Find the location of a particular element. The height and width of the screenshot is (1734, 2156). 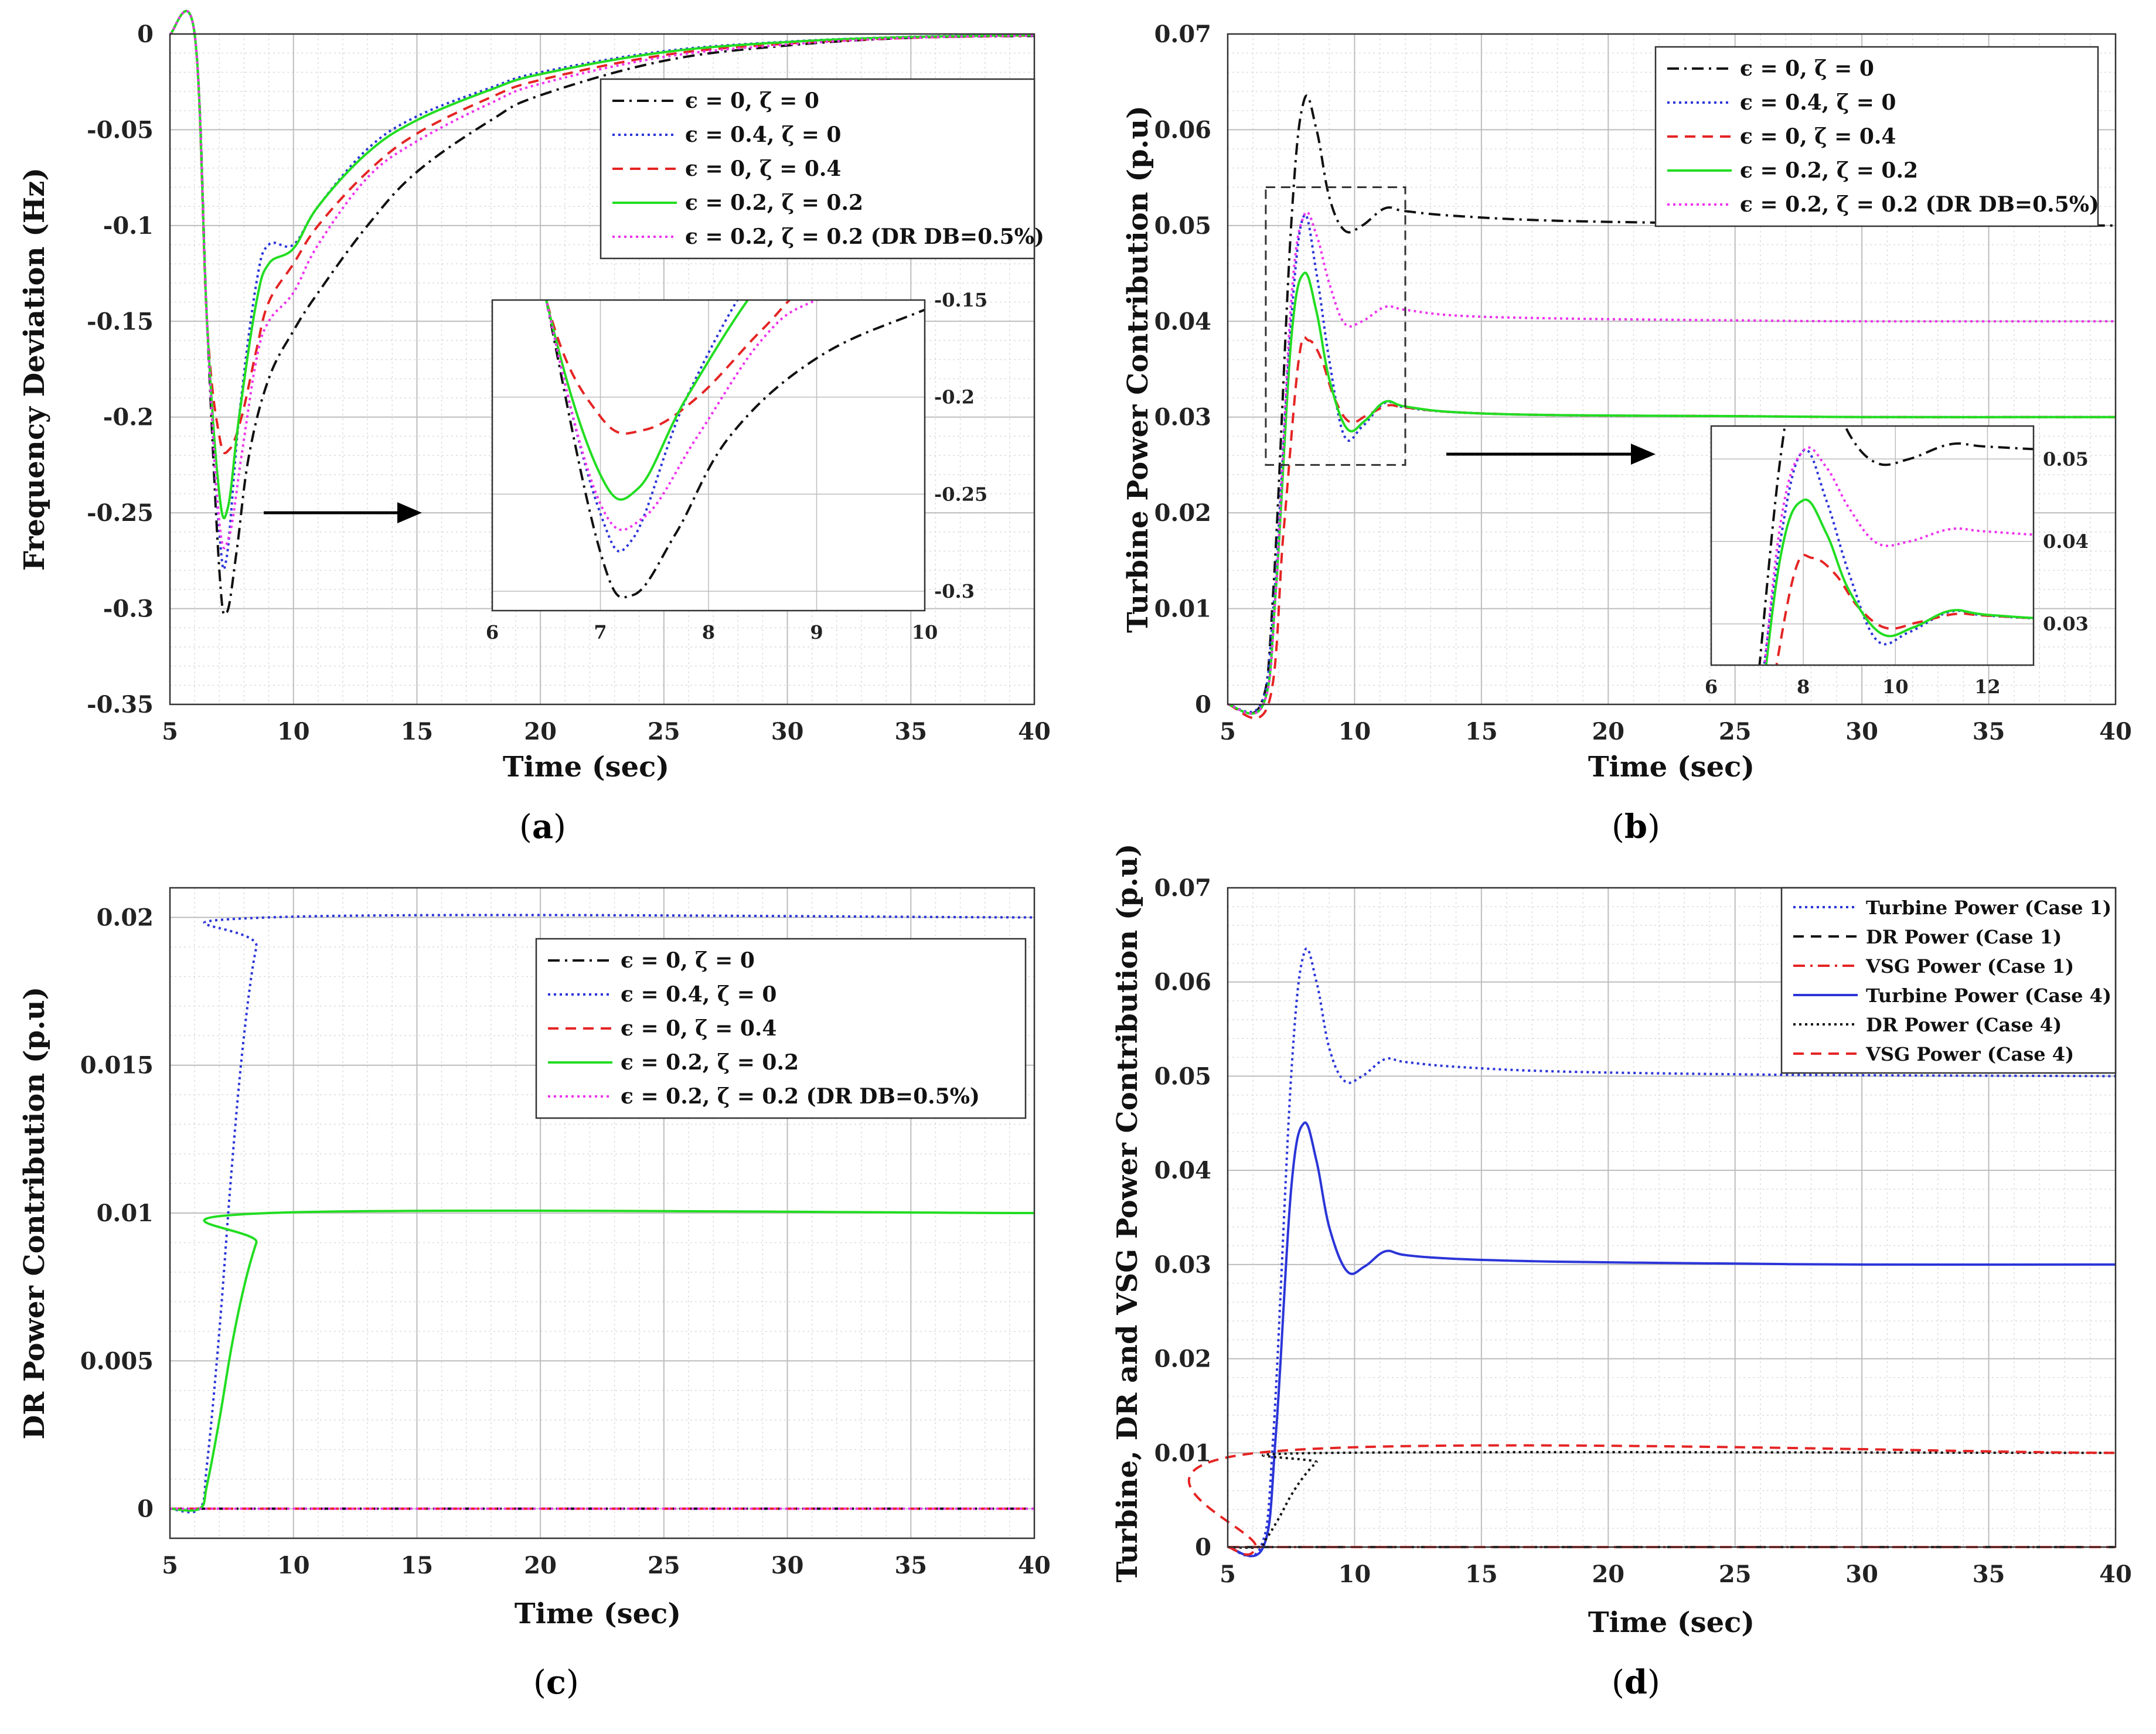

inset-frame is located at coordinates (708, 455).